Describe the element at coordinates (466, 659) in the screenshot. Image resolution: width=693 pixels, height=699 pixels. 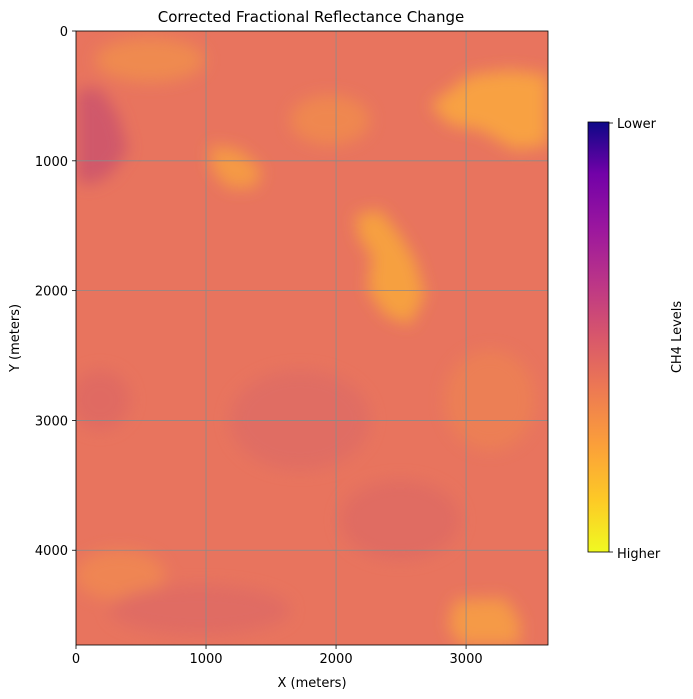
I see `x-tick-label: 3000` at that location.